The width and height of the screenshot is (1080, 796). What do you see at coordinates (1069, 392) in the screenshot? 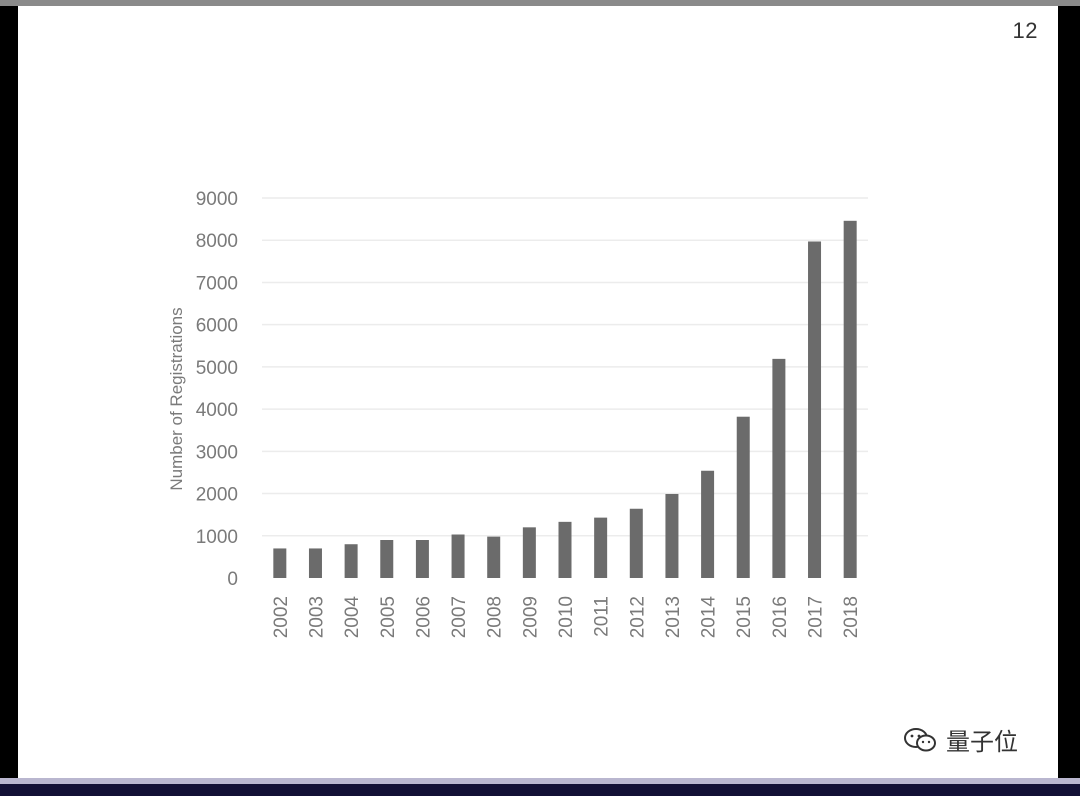
I see `right-frame-bar` at bounding box center [1069, 392].